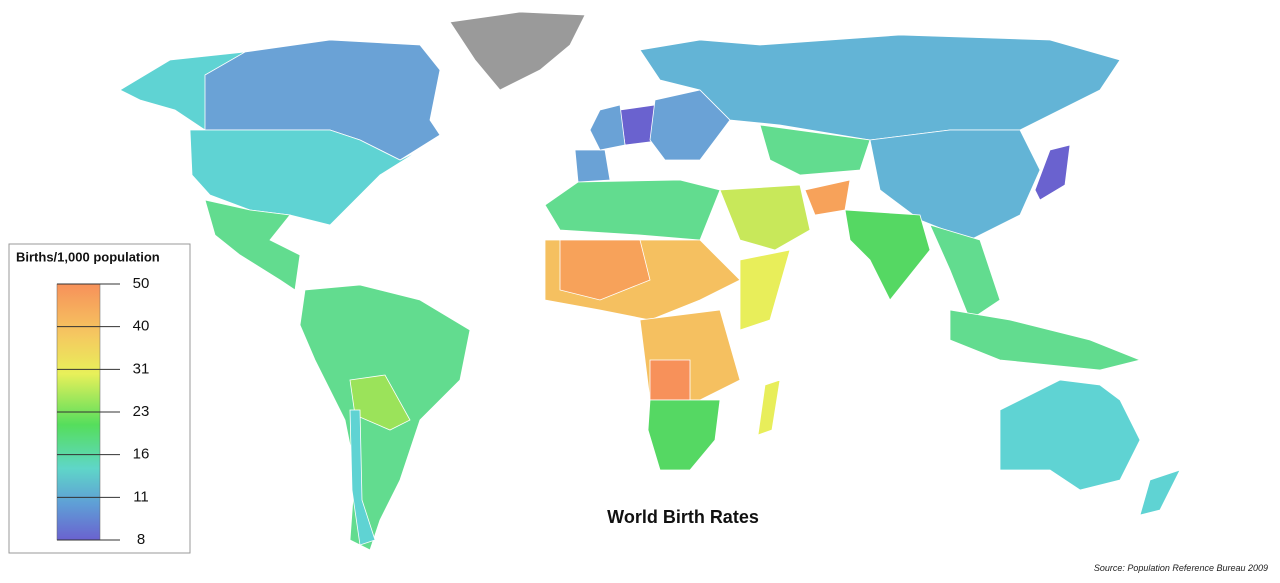  I want to click on legend-tick-label: 16, so click(141, 454).